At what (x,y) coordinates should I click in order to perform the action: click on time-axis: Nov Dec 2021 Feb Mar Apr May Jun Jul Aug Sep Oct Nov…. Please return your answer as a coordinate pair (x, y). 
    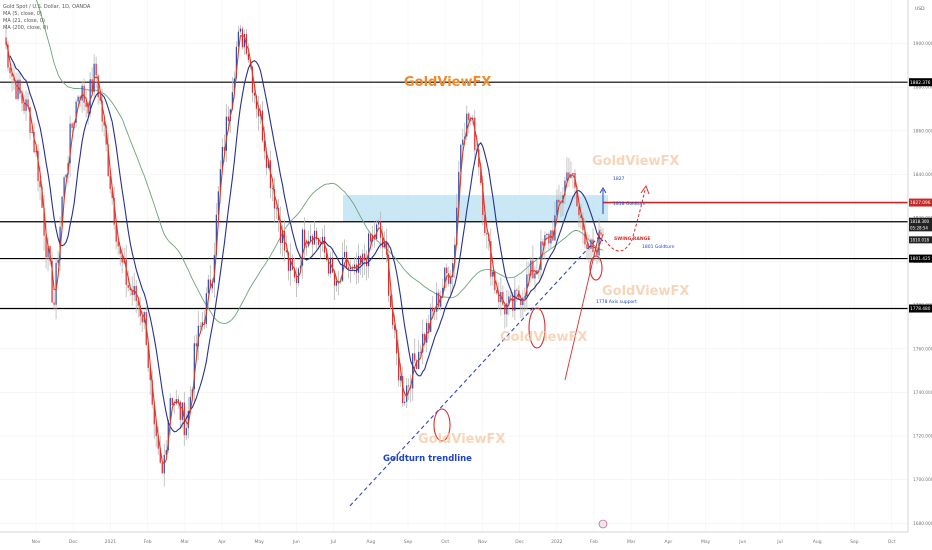
    Looking at the image, I should click on (454, 532).